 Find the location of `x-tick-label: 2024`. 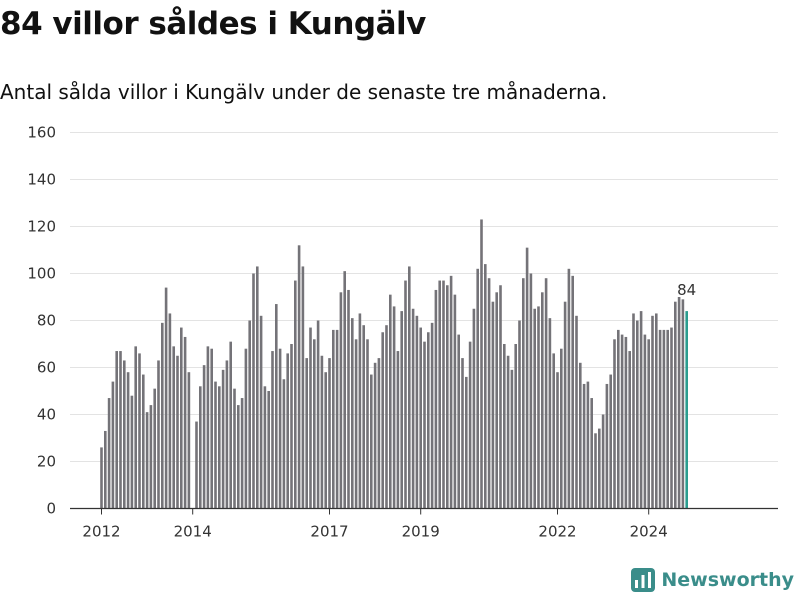

x-tick-label: 2024 is located at coordinates (649, 532).